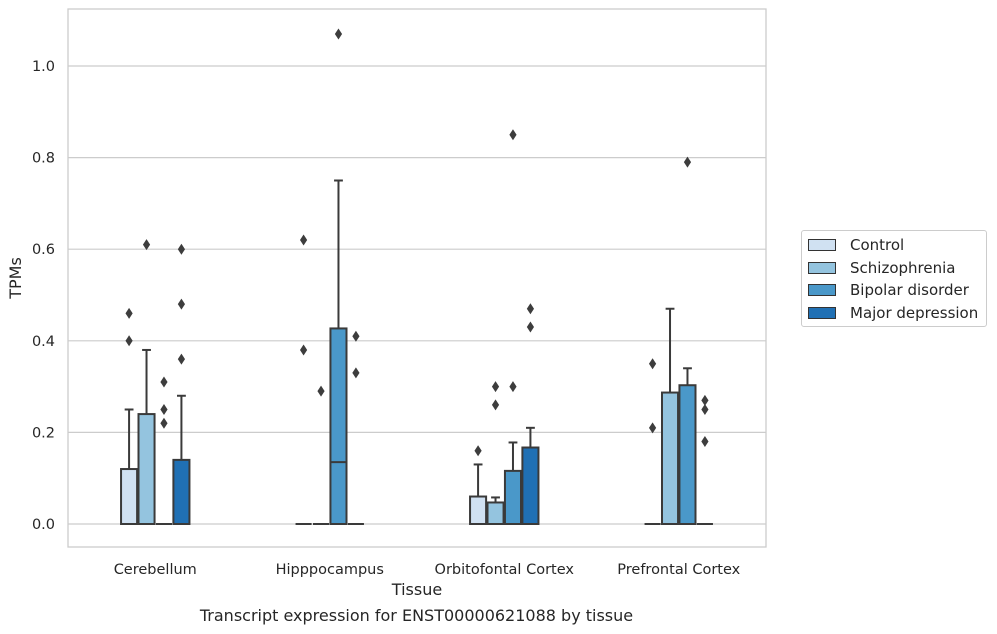  I want to click on legend-item-control: Control, so click(856, 245).